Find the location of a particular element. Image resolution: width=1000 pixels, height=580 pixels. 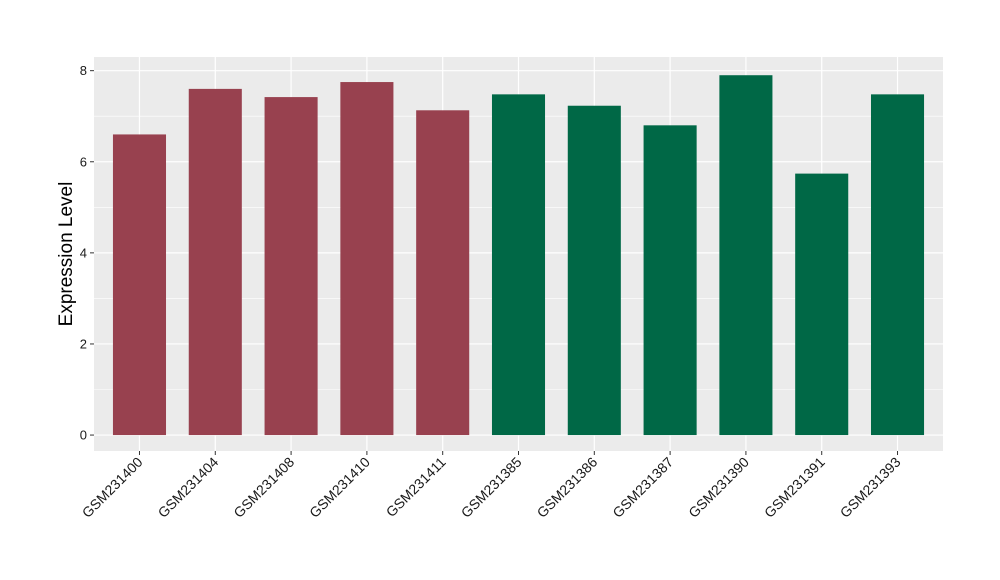

bar-GSM231386 is located at coordinates (594, 270).